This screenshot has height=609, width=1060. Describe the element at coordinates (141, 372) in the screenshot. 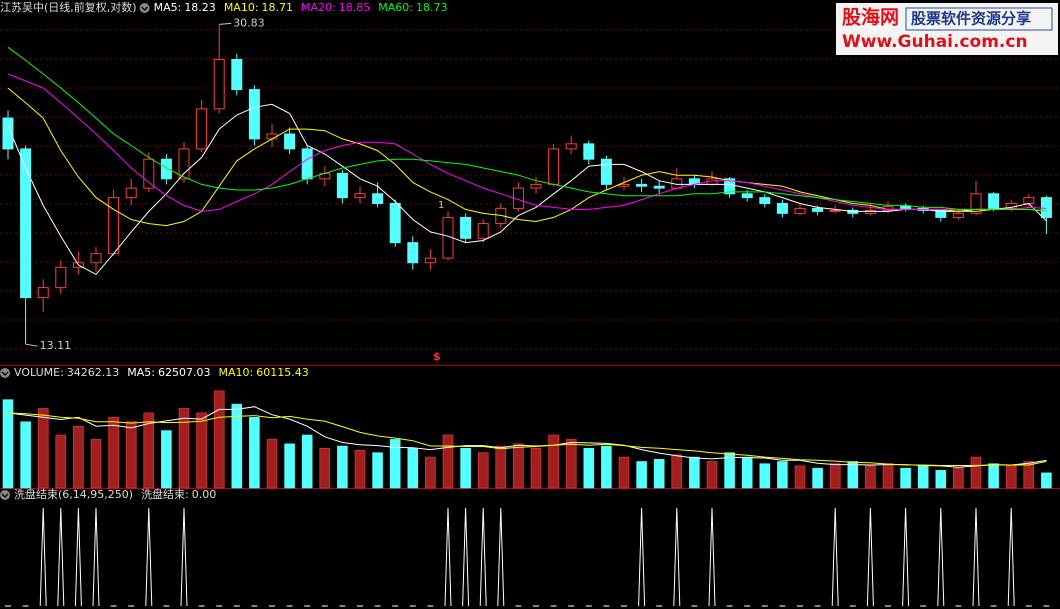

I see `legend-name: MA5:` at that location.